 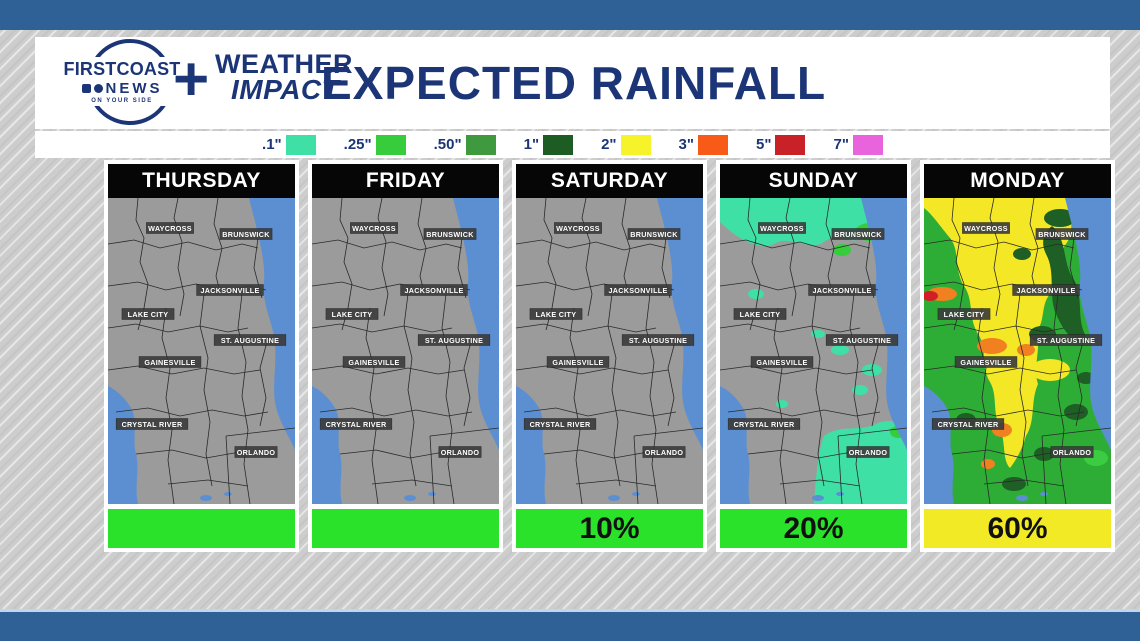 What do you see at coordinates (405, 528) in the screenshot?
I see `rain-chance-bar` at bounding box center [405, 528].